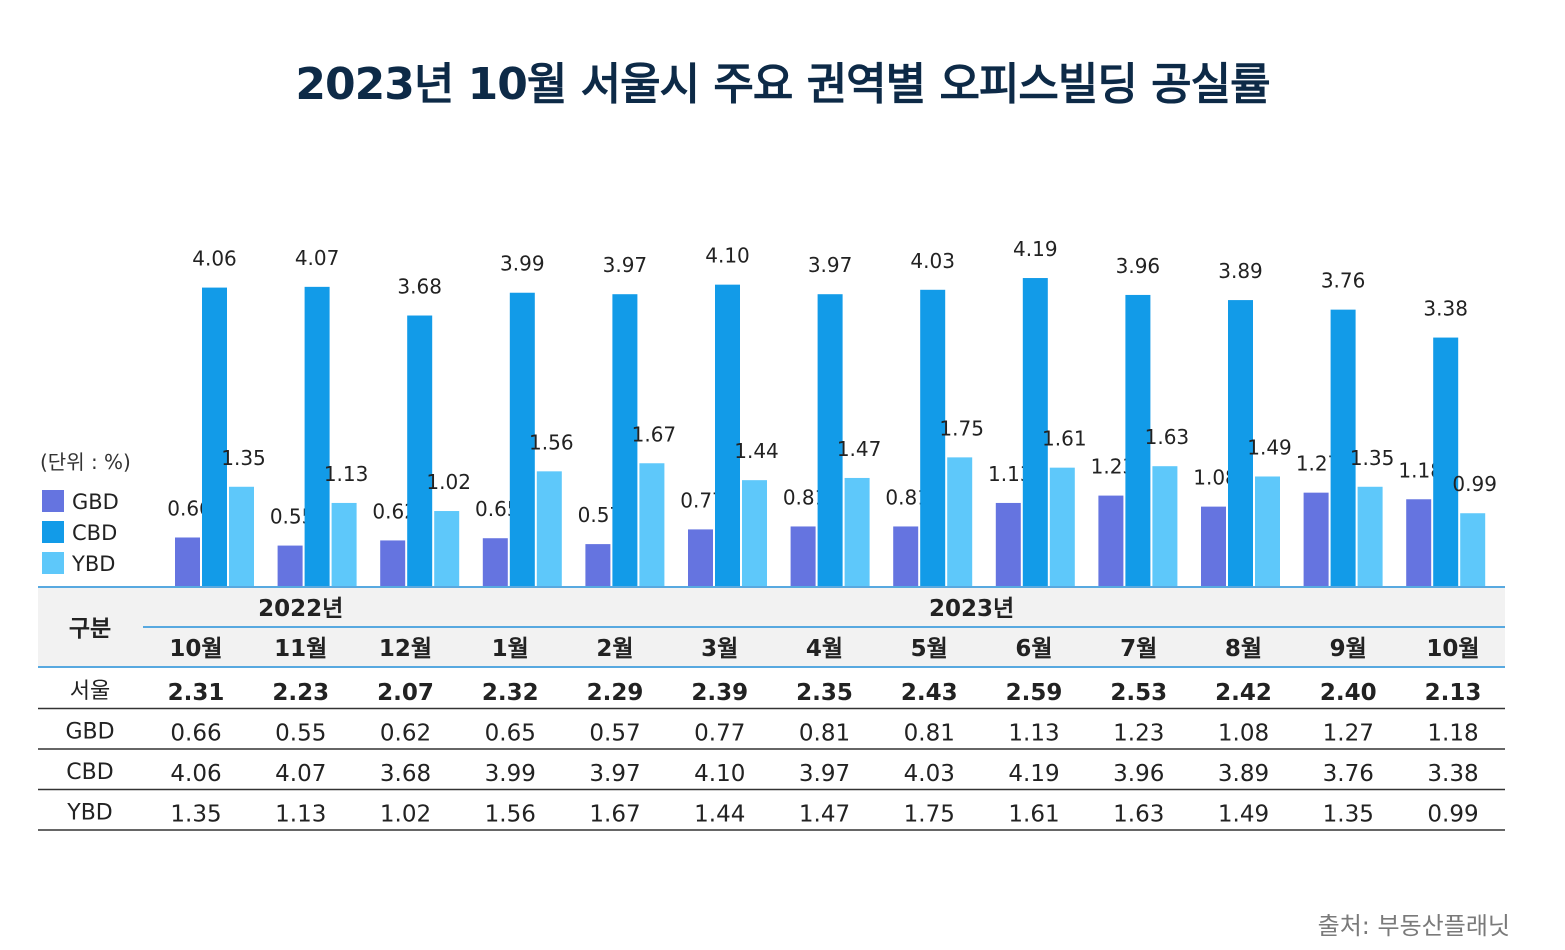 The height and width of the screenshot is (950, 1565). Describe the element at coordinates (824, 693) in the screenshot. I see `table-cell: 2.35` at that location.